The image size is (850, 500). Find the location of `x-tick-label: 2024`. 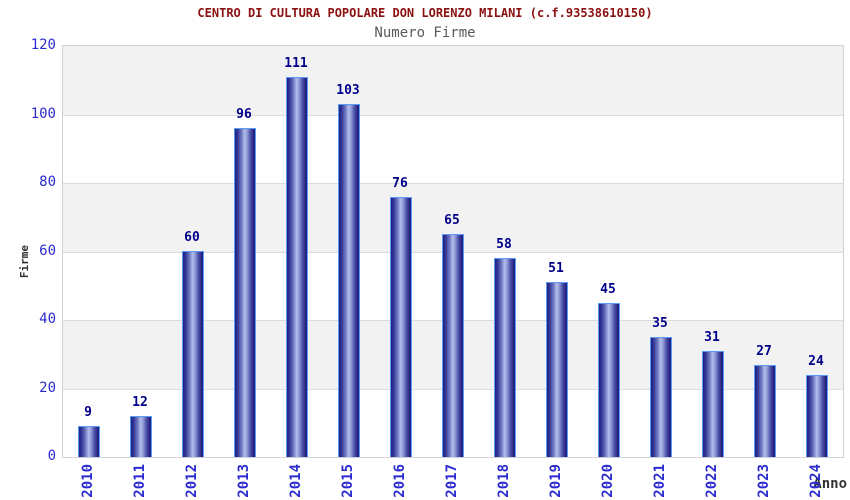

x-tick-label: 2024 is located at coordinates (816, 481).